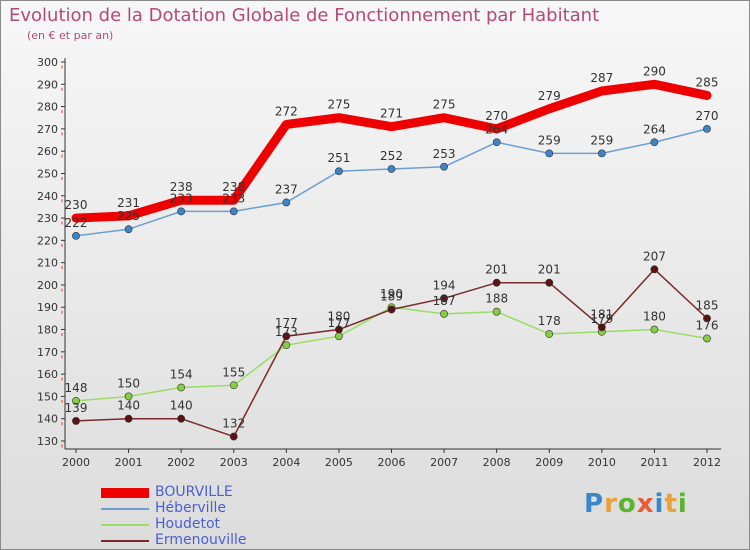  I want to click on y-tick-label: 270, so click(47, 129).